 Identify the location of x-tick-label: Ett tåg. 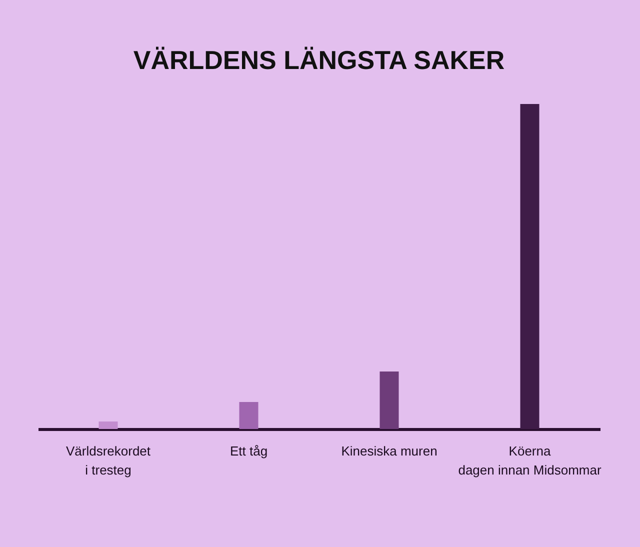
(249, 451).